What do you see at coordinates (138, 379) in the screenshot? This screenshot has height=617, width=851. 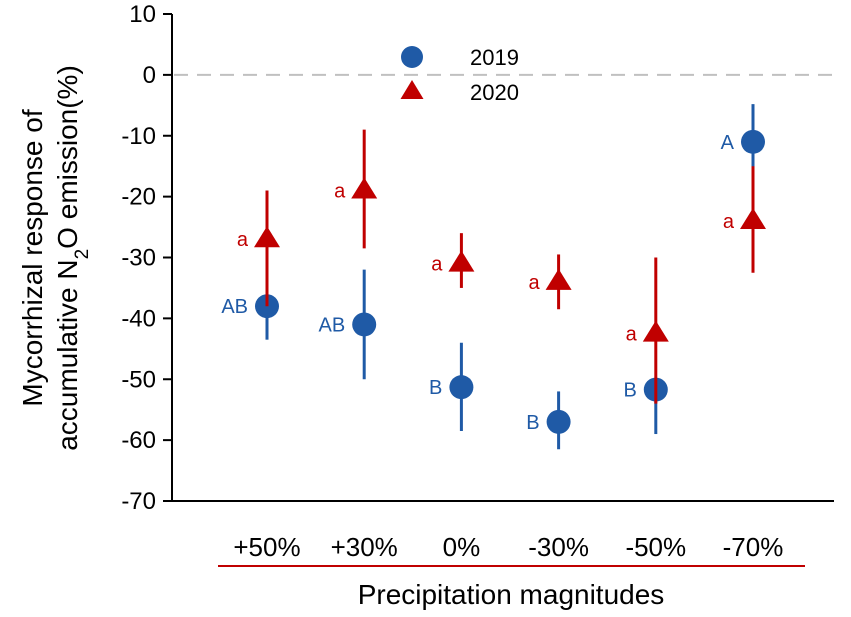 I see `y-tick-label: -50` at bounding box center [138, 379].